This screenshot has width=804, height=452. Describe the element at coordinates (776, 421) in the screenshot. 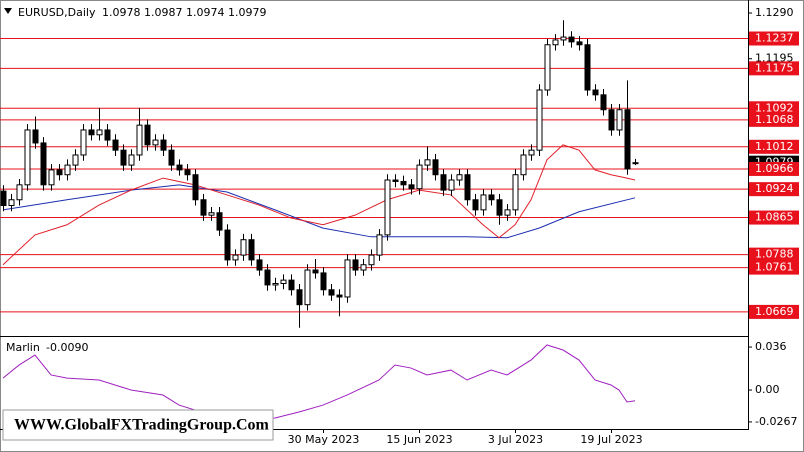

I see `marlin-y-tick-label: -0.0267` at that location.